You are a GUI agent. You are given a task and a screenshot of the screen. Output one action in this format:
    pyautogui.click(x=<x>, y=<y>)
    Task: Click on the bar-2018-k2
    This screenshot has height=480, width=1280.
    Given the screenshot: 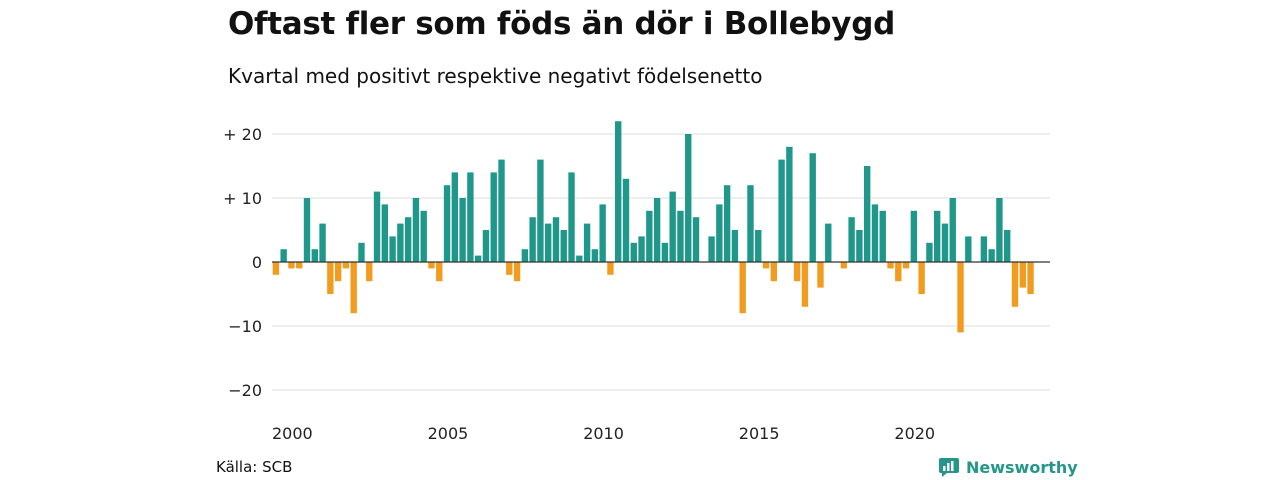 What is the action you would take?
    pyautogui.click(x=844, y=265)
    